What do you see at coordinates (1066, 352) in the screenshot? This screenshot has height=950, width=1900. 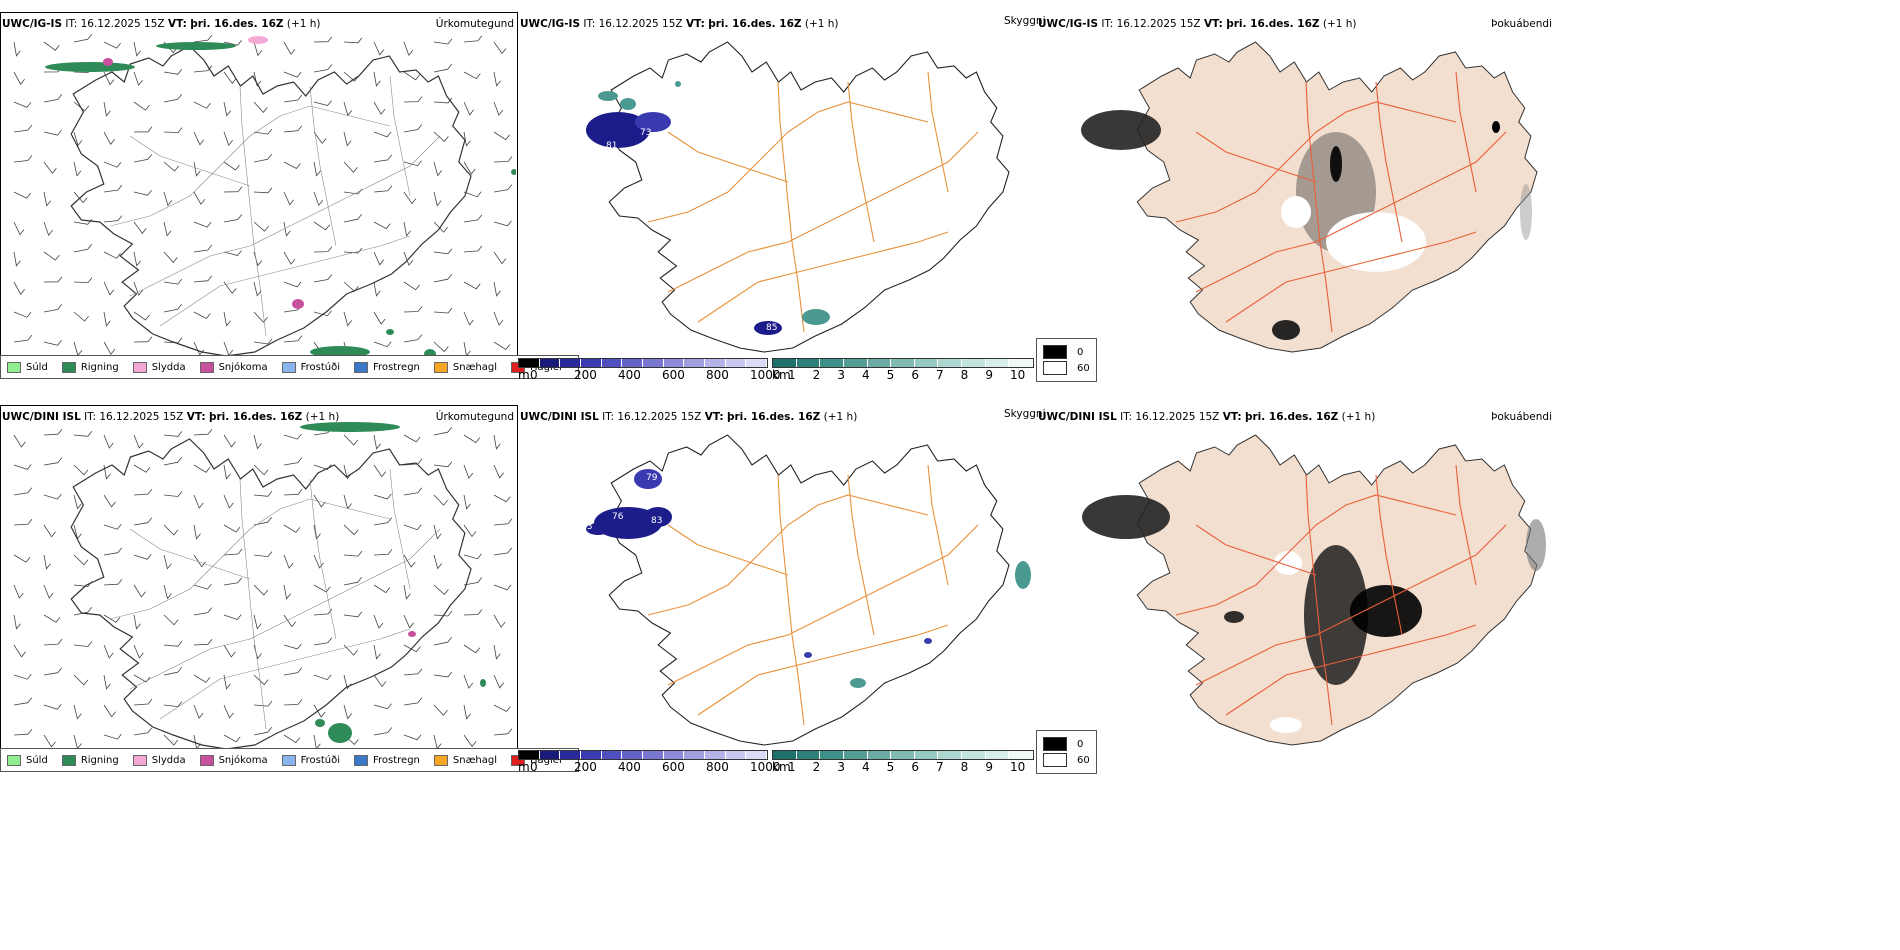 I see `fog-legend-row: 0` at bounding box center [1066, 352].